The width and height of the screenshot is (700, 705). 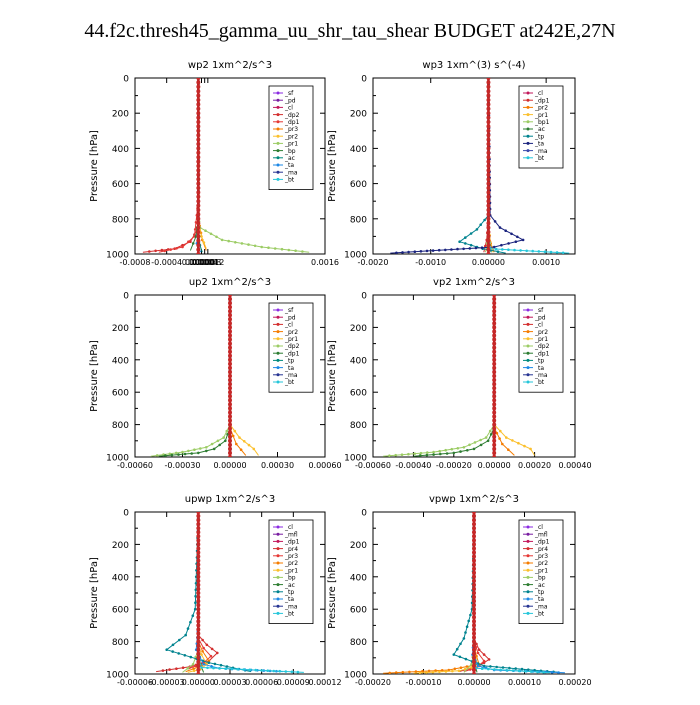 What do you see at coordinates (230, 499) in the screenshot?
I see `chart-title: upwp 1xm^2/s^3` at bounding box center [230, 499].